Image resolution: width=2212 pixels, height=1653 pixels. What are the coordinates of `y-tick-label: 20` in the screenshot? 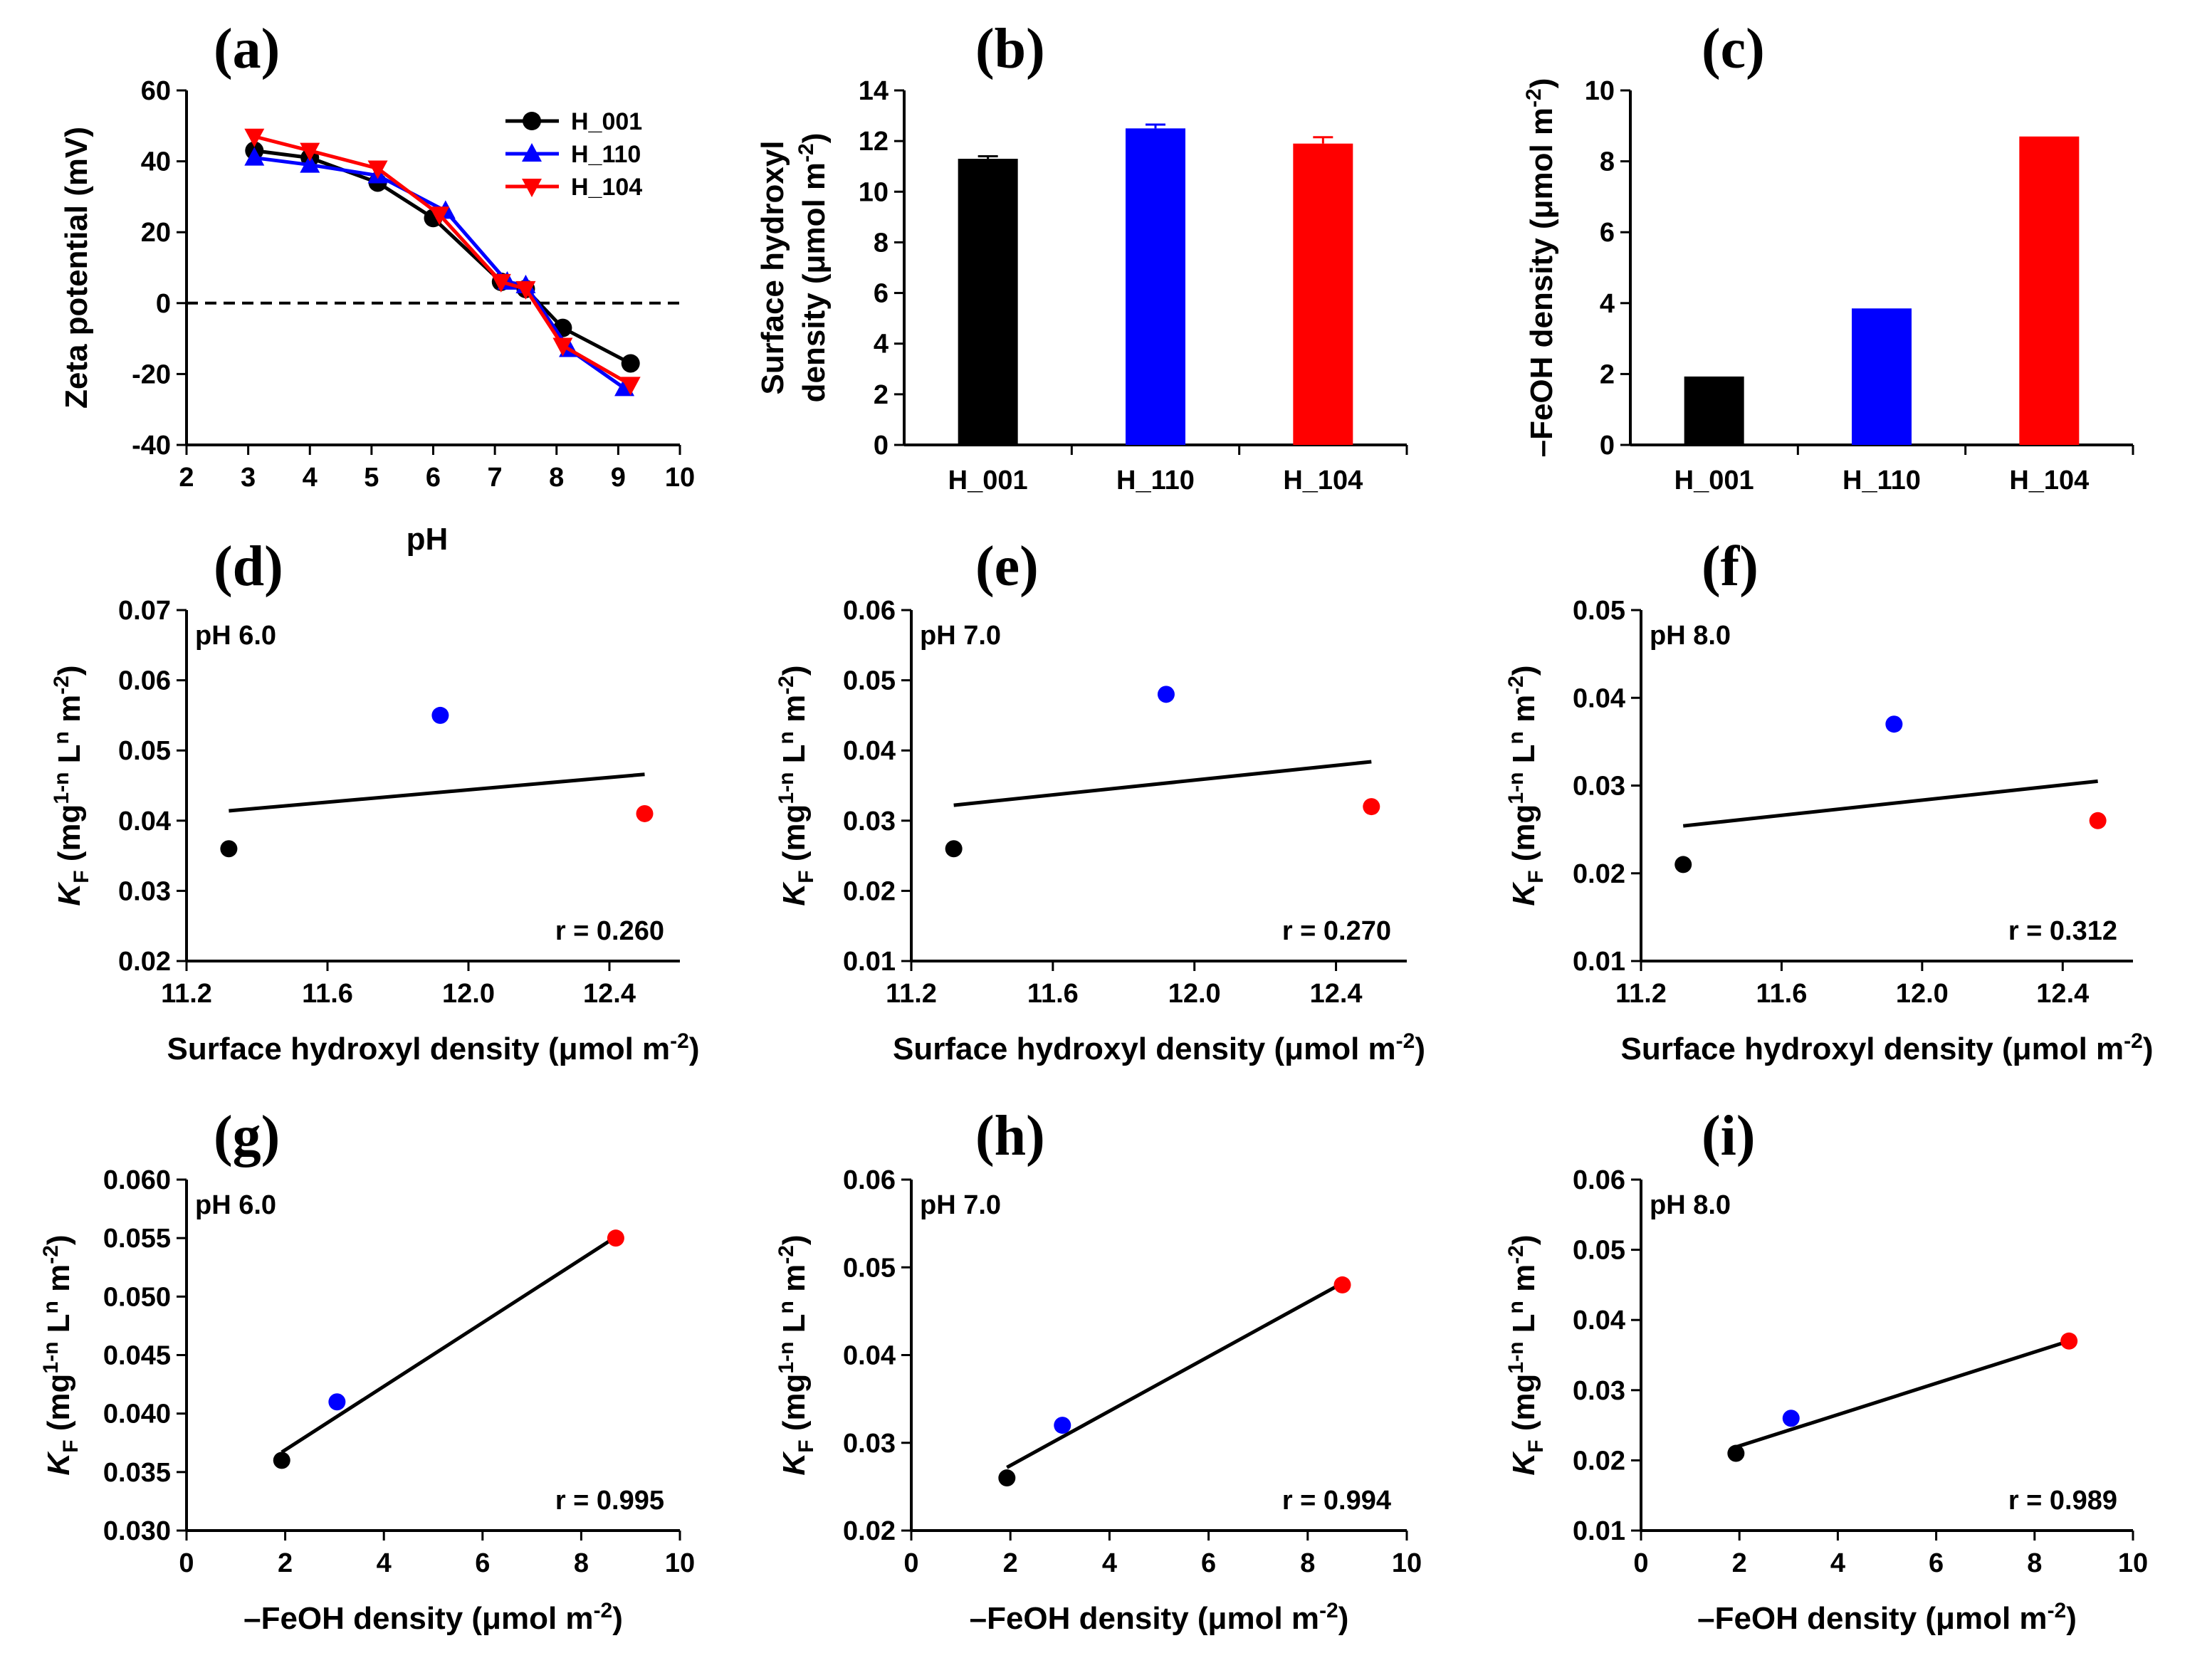 It's located at (156, 233).